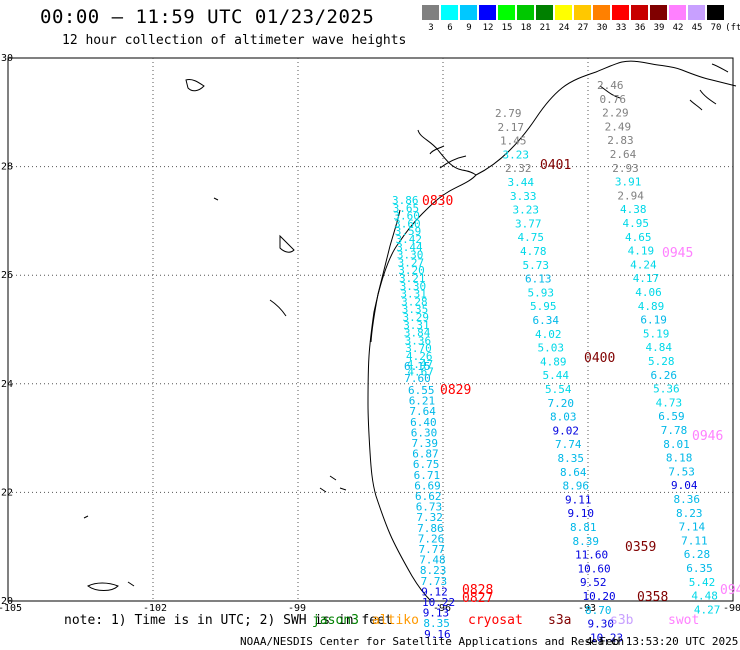 The width and height of the screenshot is (740, 650). Describe the element at coordinates (681, 471) in the screenshot. I see `wave-height-point: 7.53` at that location.